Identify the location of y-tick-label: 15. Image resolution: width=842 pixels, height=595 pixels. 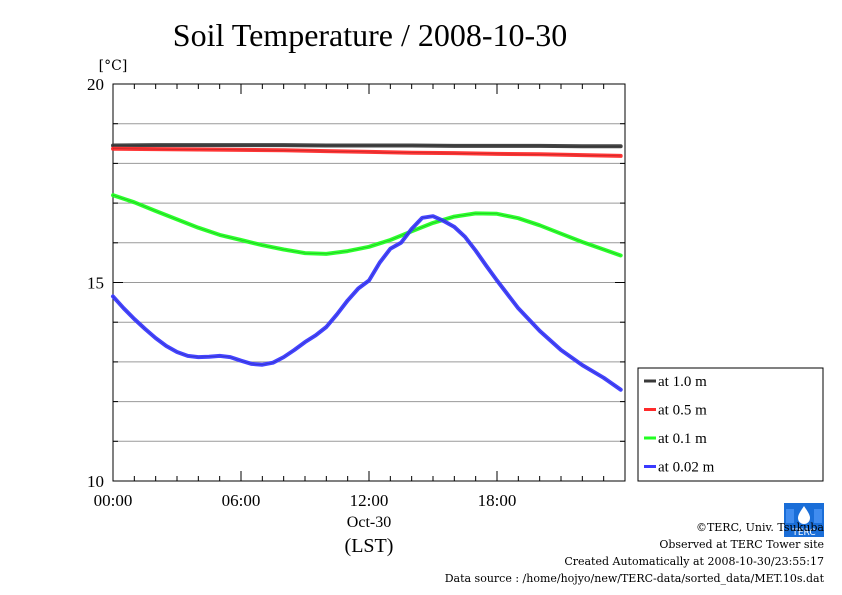
(95, 283).